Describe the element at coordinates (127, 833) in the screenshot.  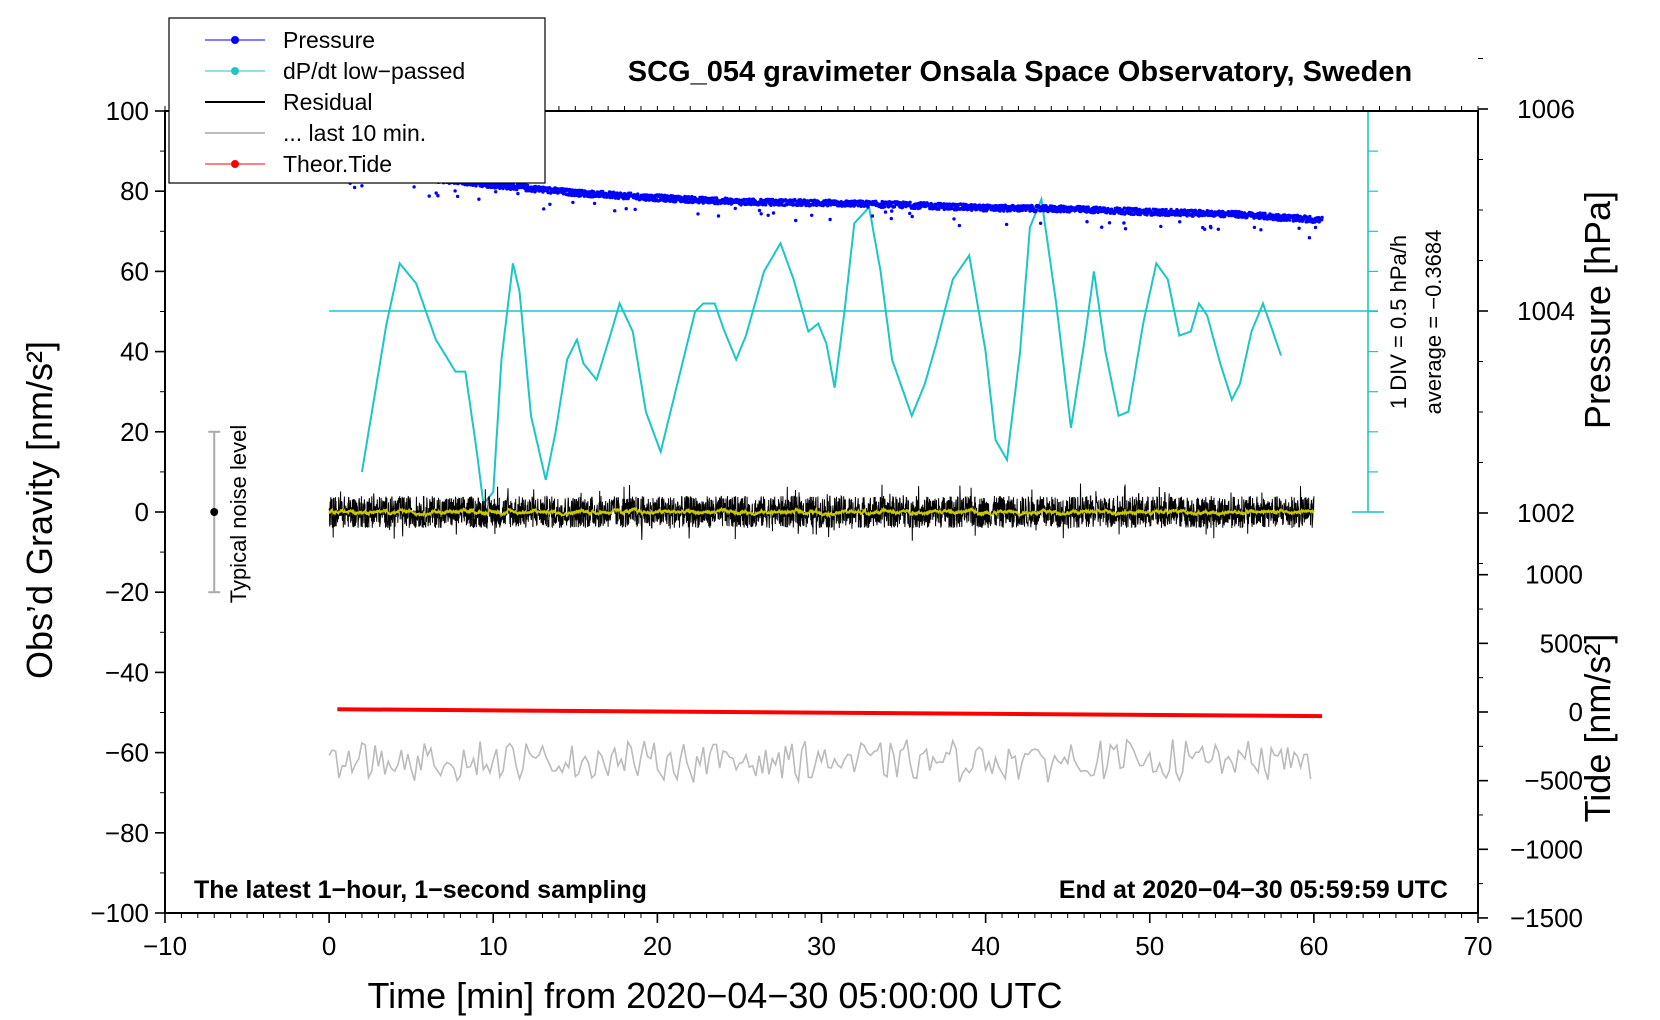
I see `y-tick-label: −80` at that location.